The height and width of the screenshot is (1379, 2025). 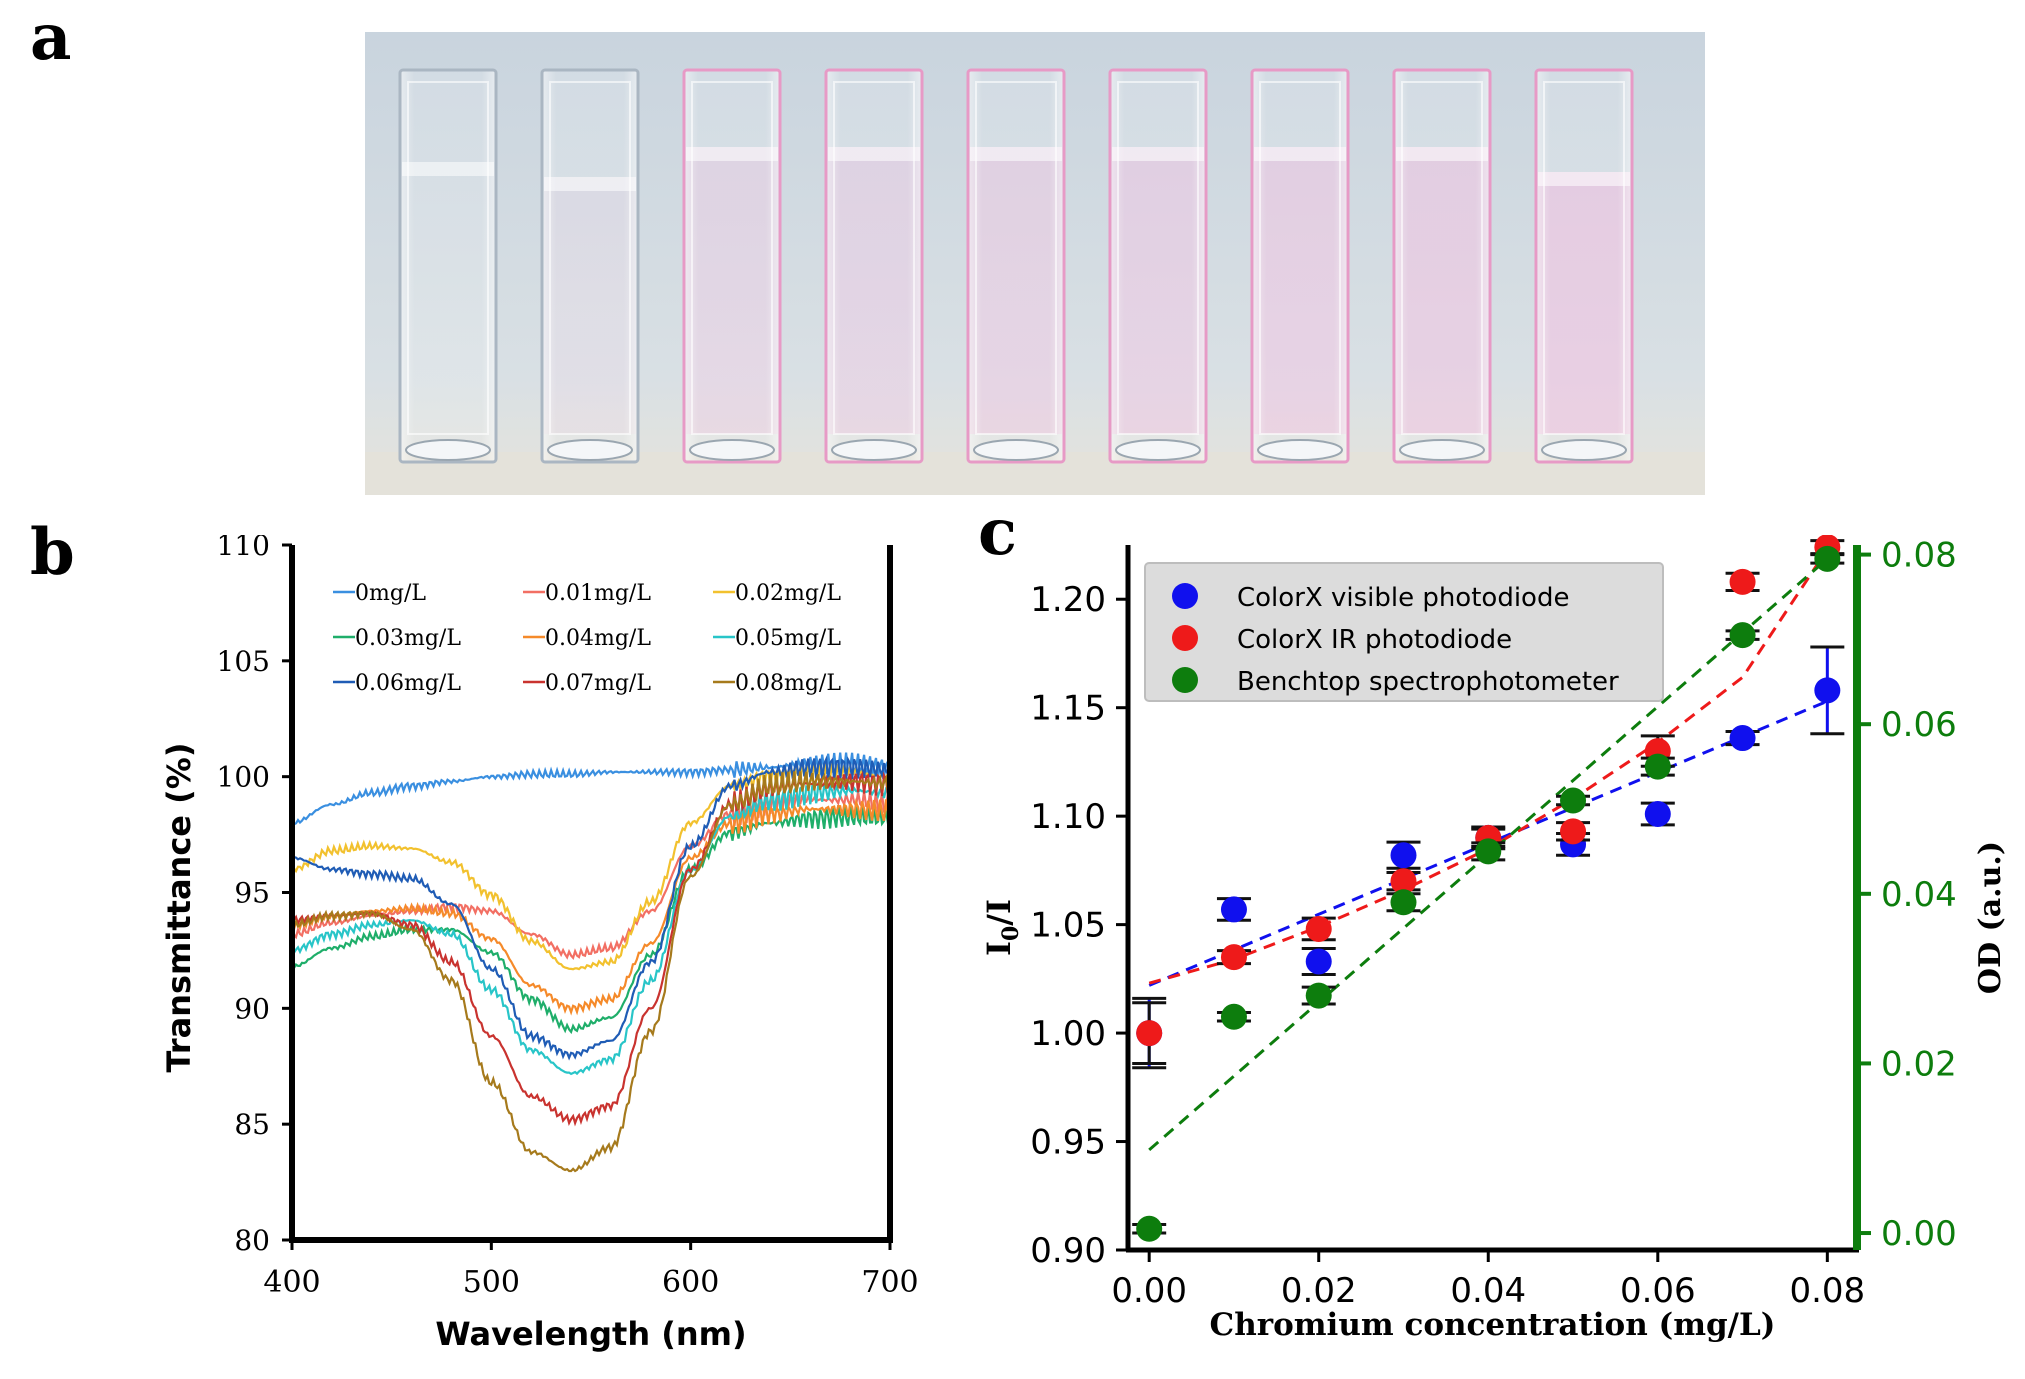 I want to click on y-axis-title: Transmittance (%), so click(x=179, y=908).